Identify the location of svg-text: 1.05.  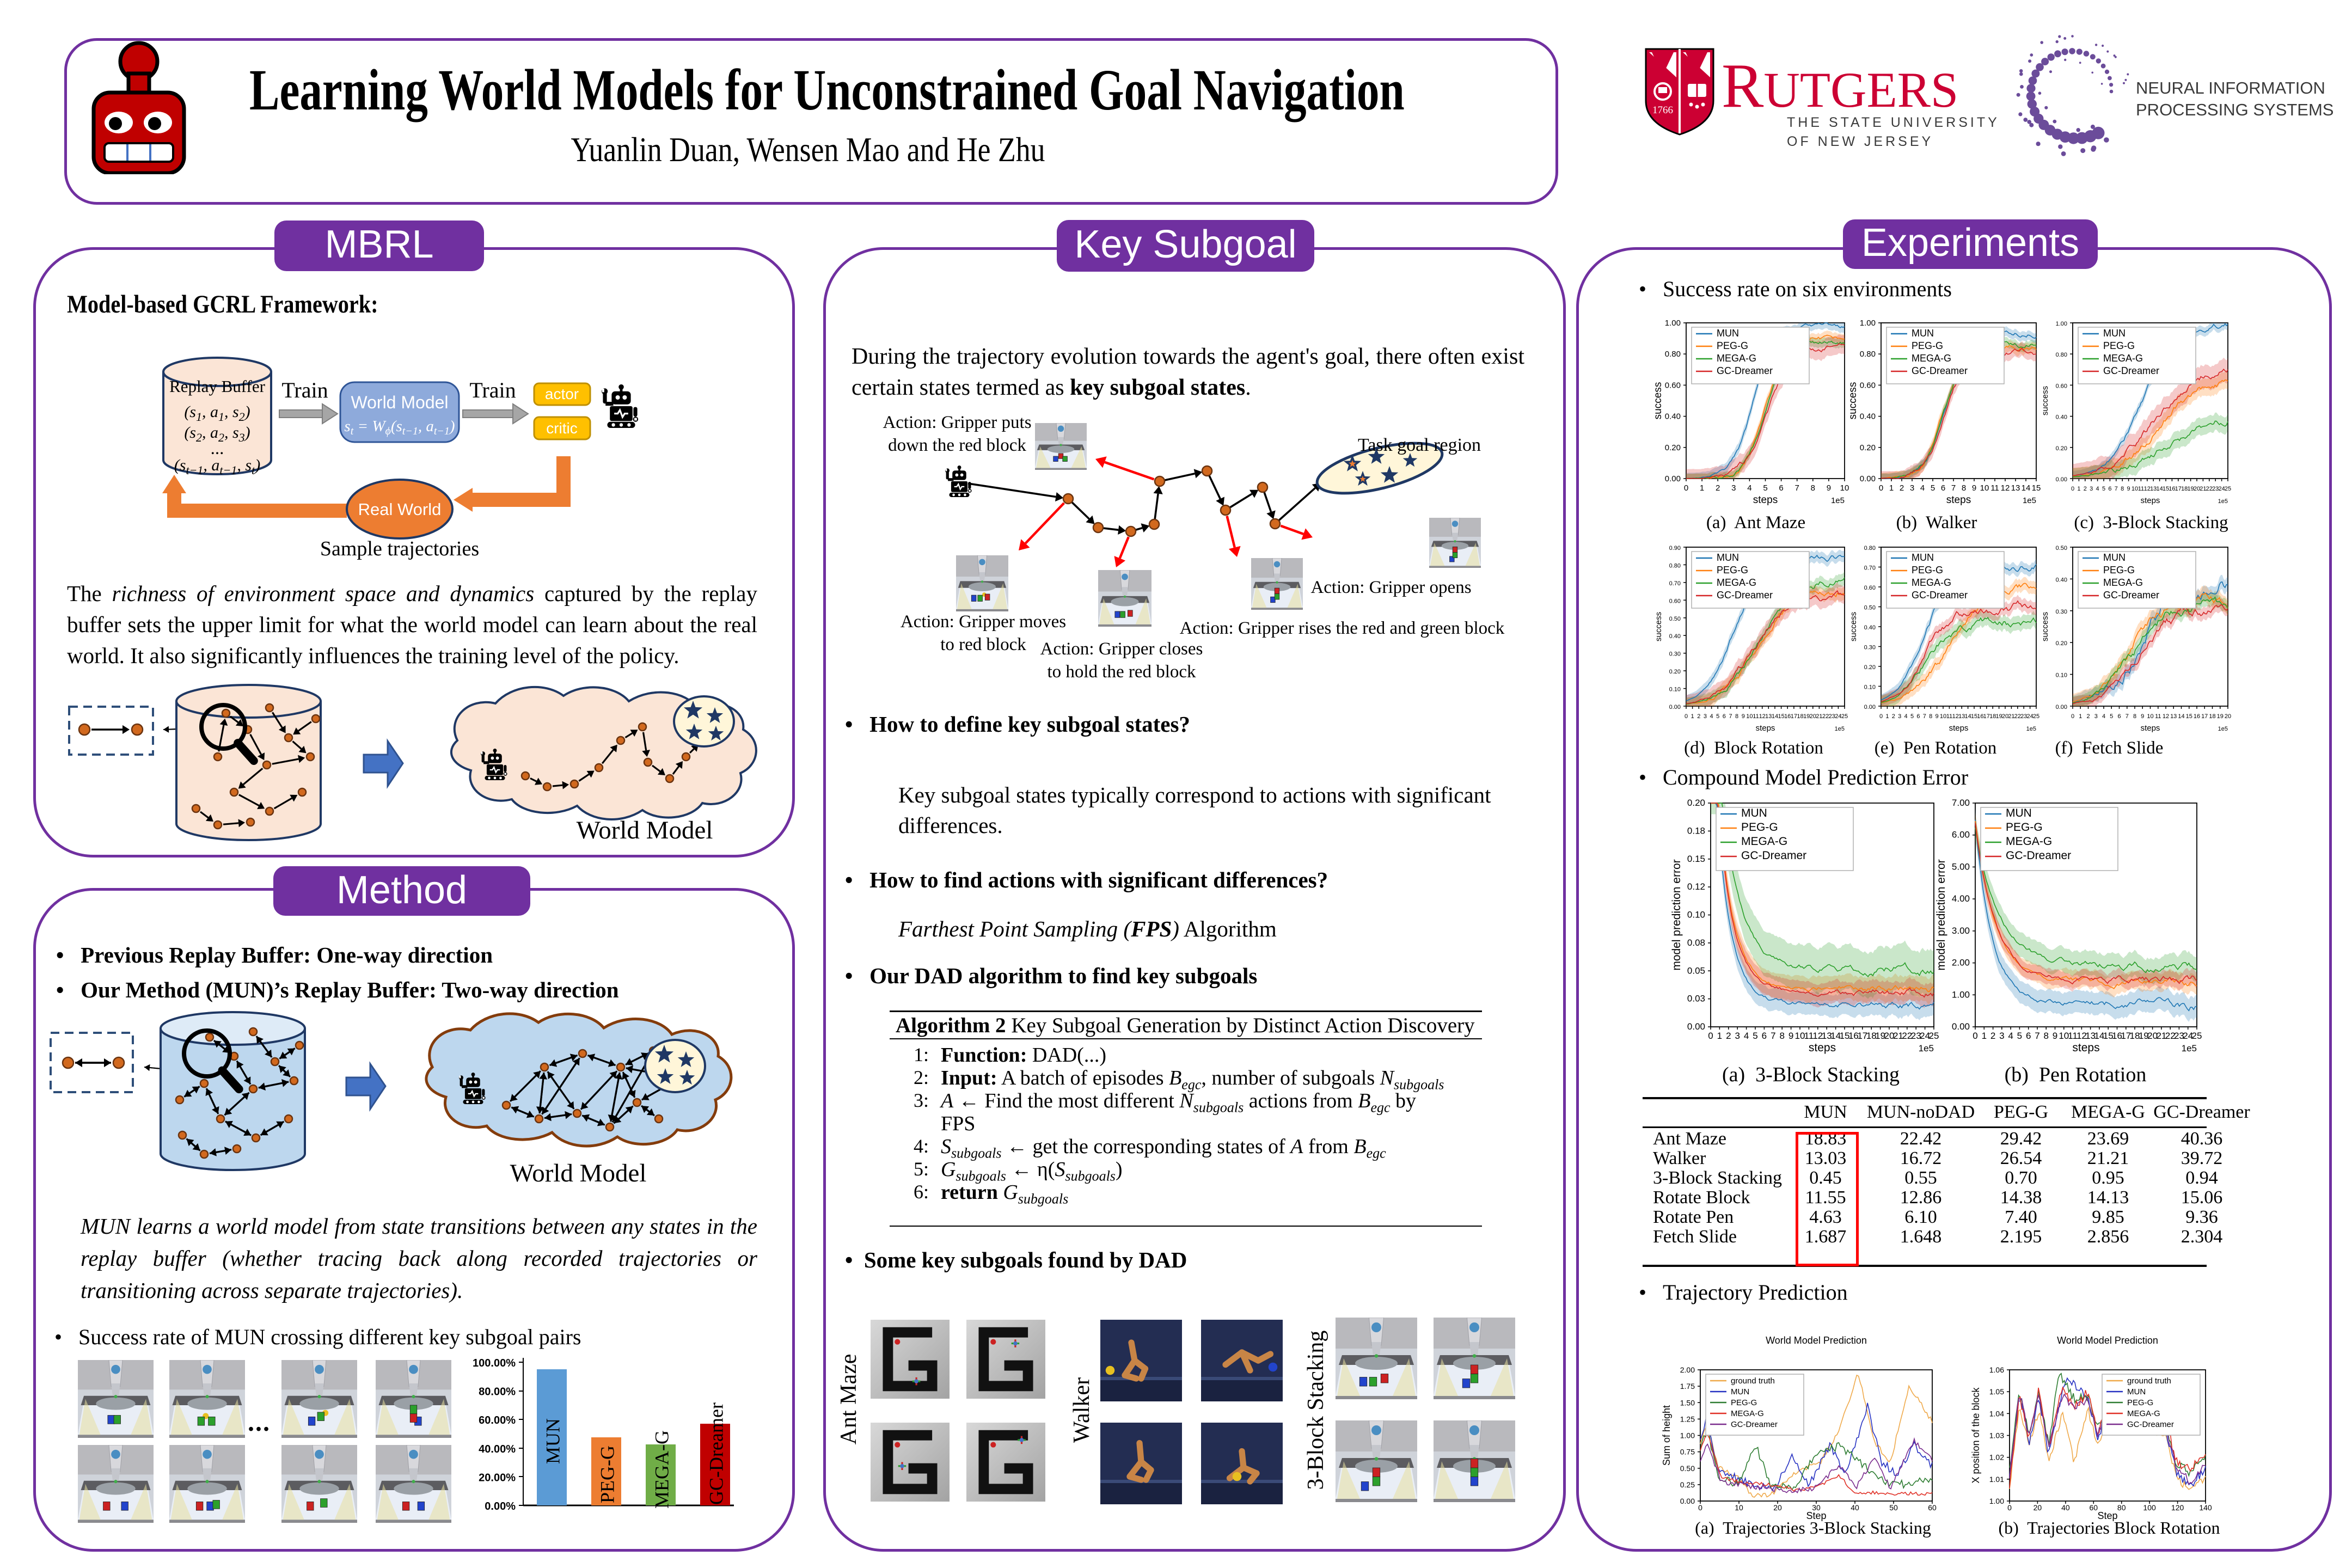
(1996, 1391).